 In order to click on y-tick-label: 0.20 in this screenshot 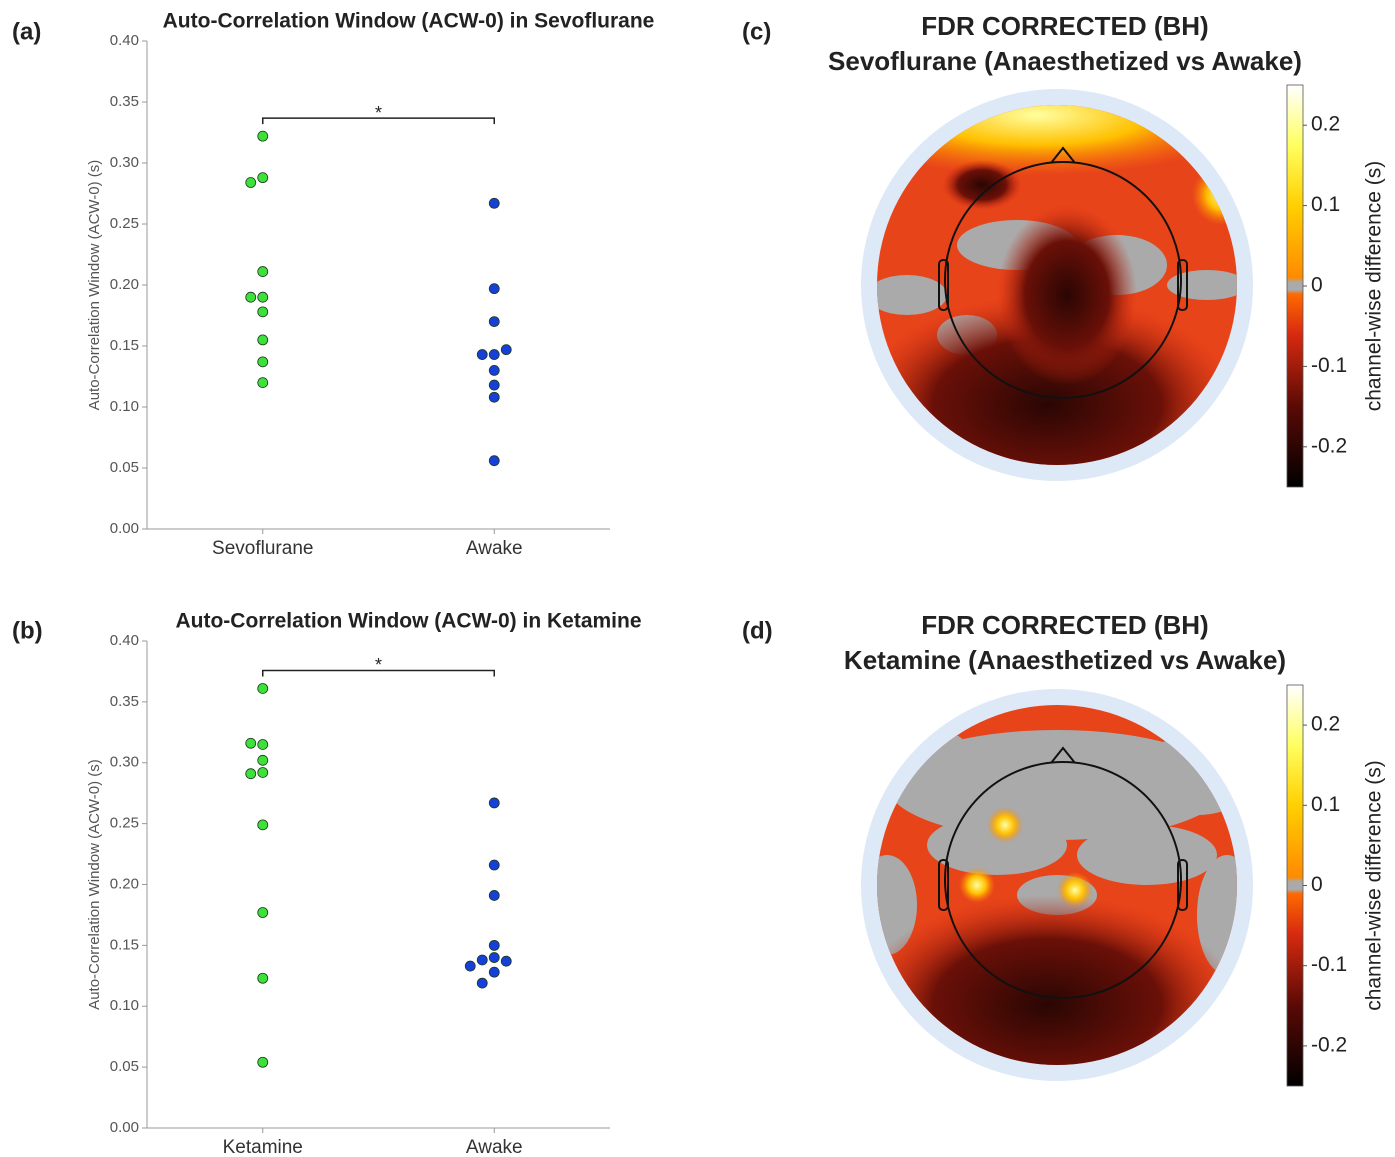, I will do `click(124, 284)`.